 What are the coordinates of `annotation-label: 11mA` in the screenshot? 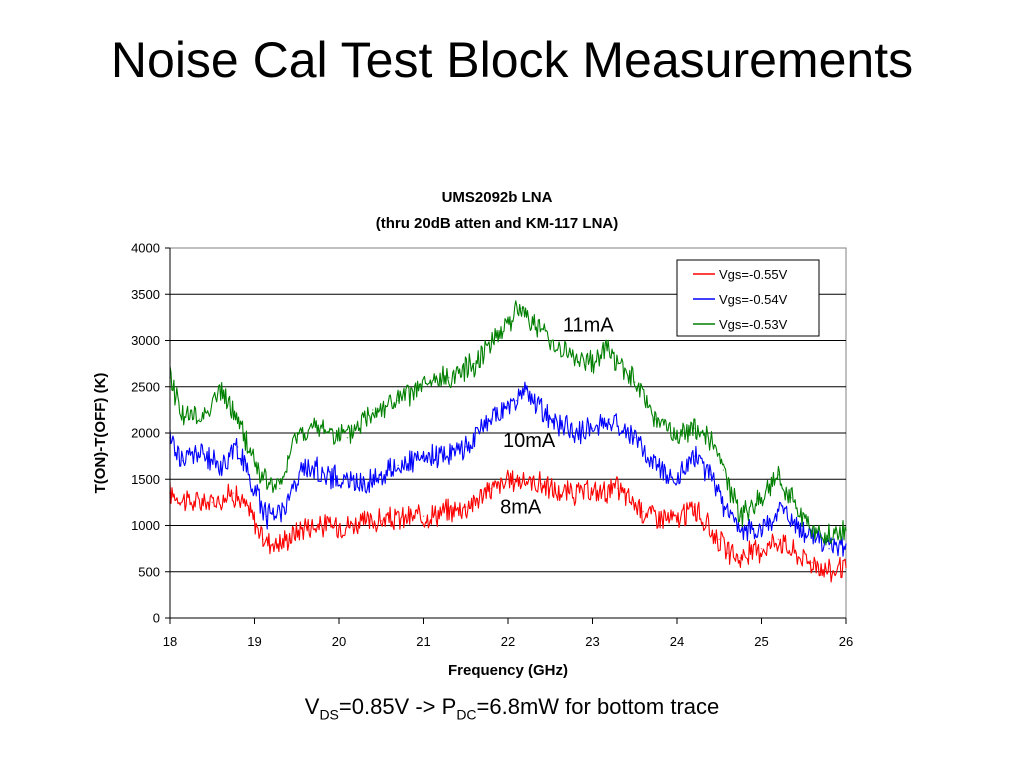 It's located at (588, 325).